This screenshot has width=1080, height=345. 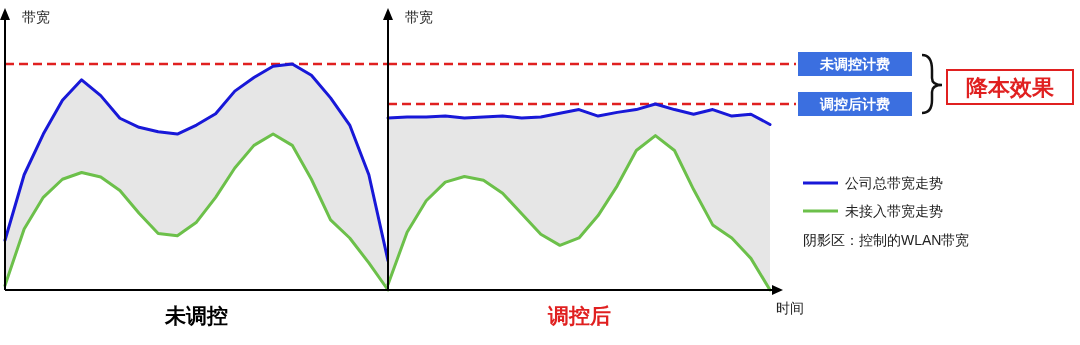 I want to click on legend-label: 公司总带宽走势, so click(x=894, y=183).